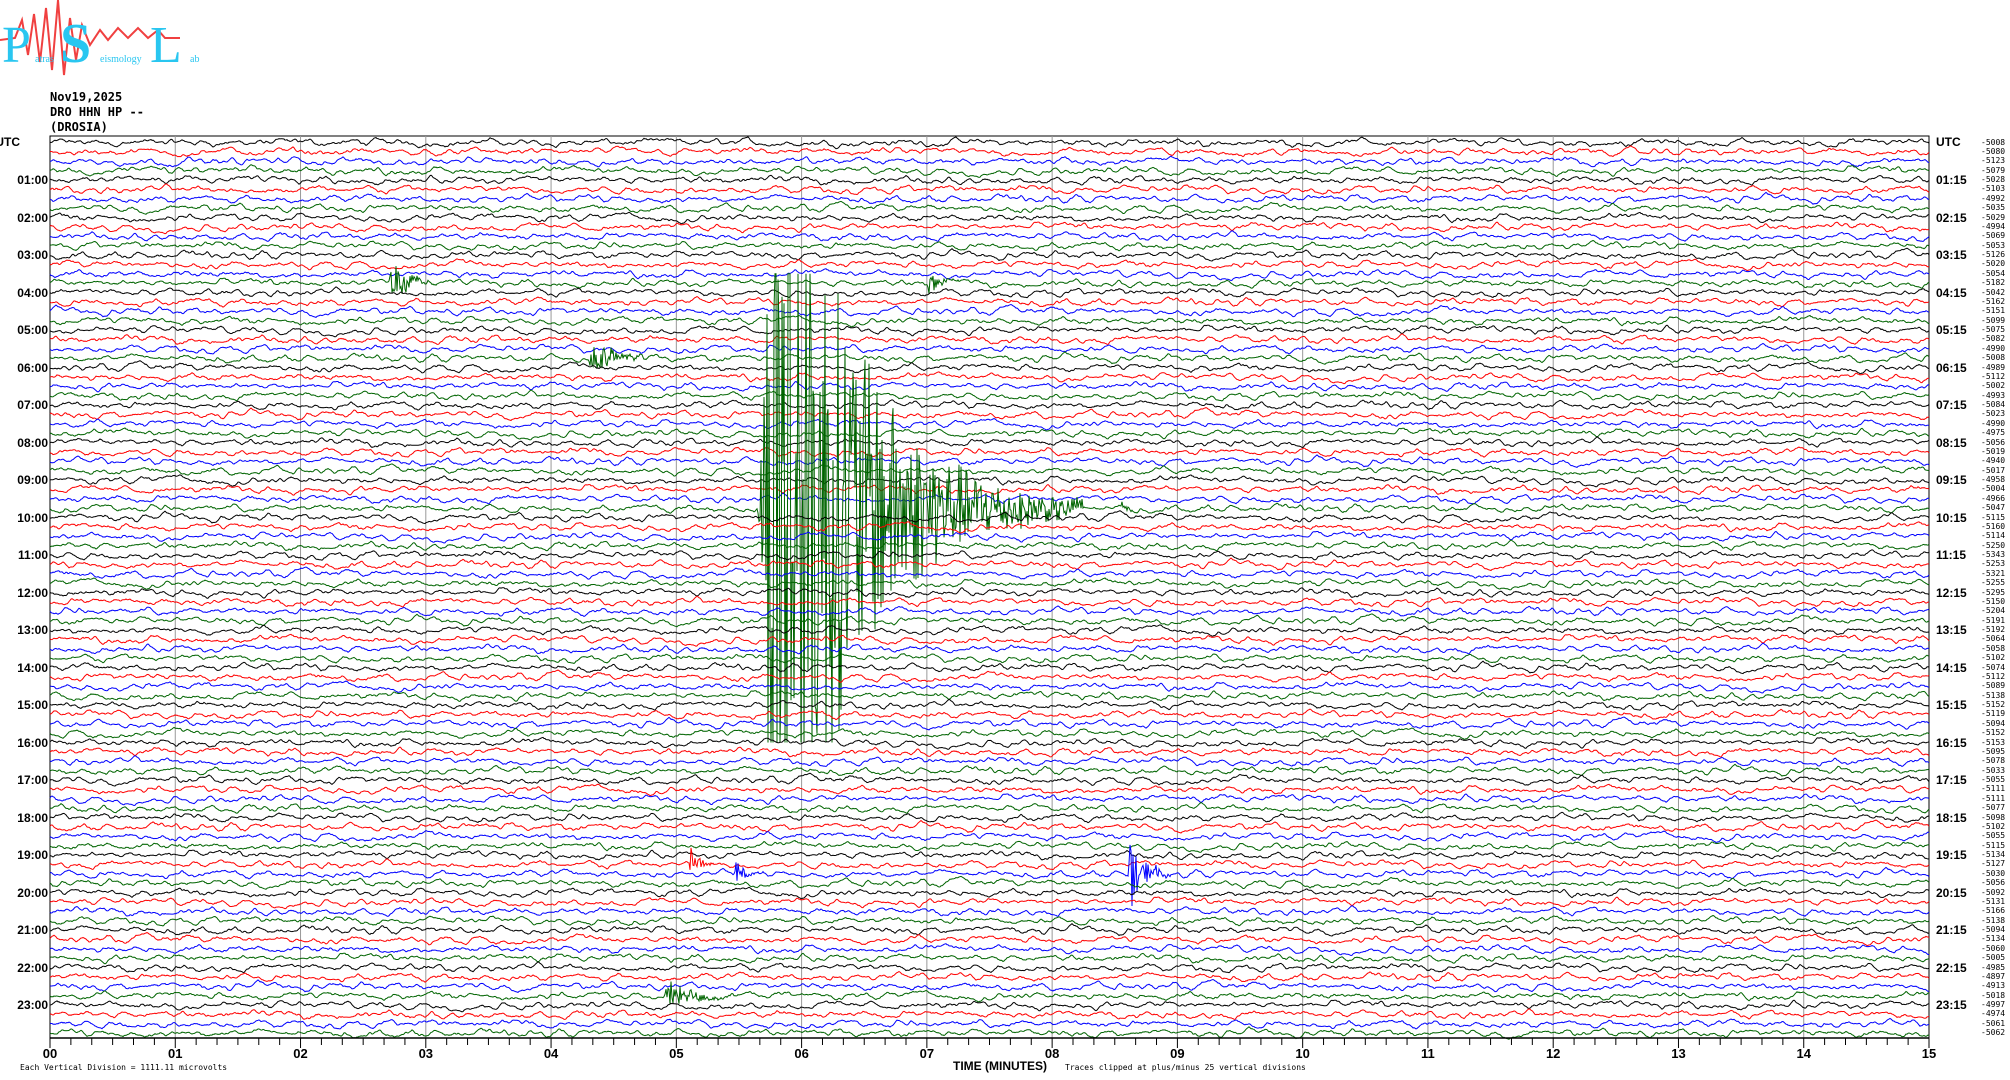  Describe the element at coordinates (1993, 920) in the screenshot. I see `trace-mean-label: -5138` at that location.